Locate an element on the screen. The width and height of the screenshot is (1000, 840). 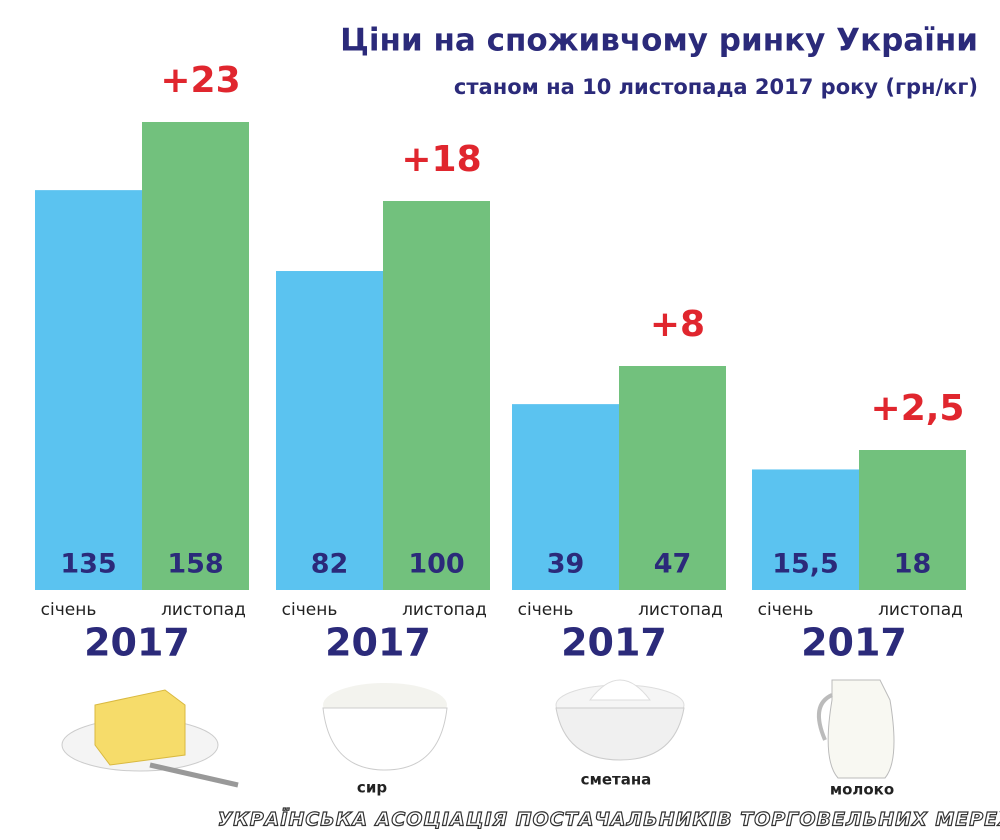
milk-image is located at coordinates (855, 729).